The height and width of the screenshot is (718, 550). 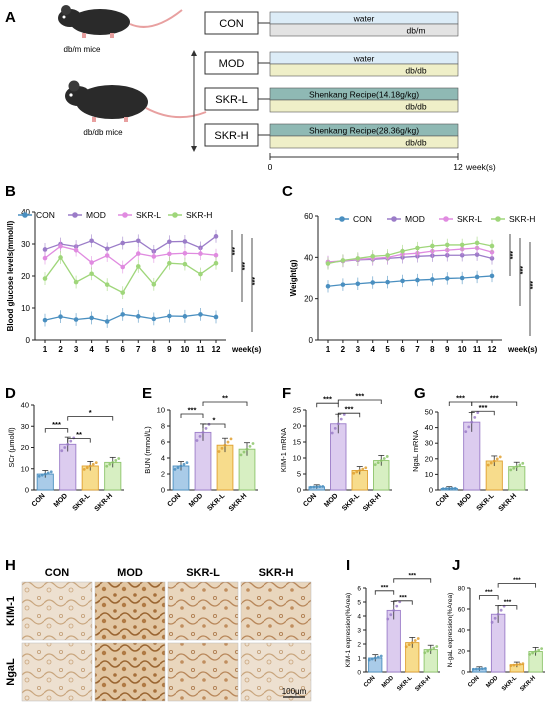 I want to click on x-tick-label: 2, so click(x=60, y=349).